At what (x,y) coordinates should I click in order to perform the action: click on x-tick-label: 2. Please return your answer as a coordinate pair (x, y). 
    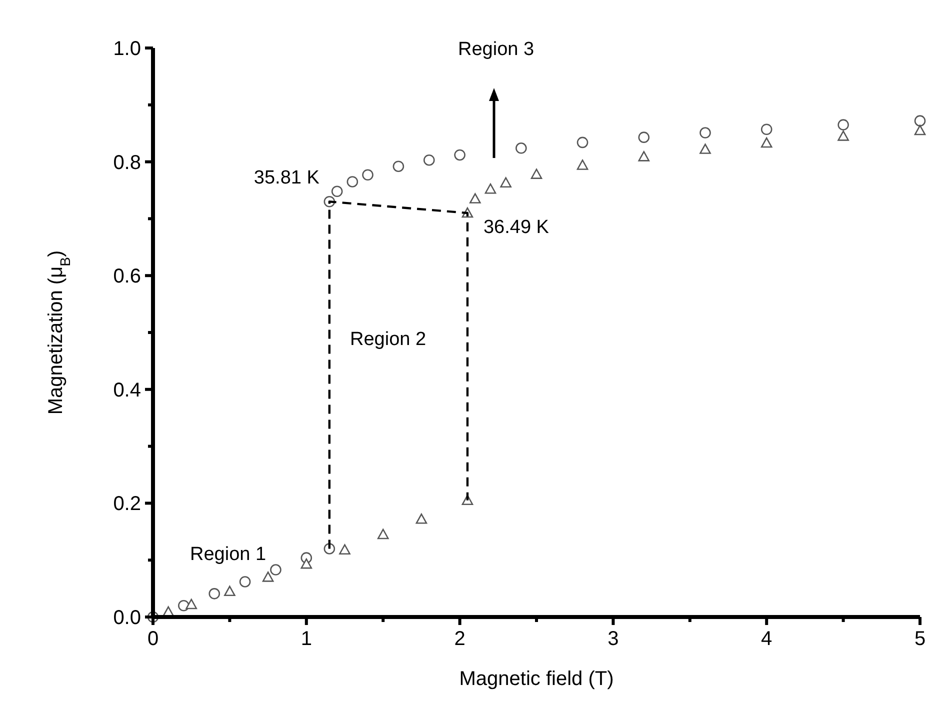
    Looking at the image, I should click on (460, 639).